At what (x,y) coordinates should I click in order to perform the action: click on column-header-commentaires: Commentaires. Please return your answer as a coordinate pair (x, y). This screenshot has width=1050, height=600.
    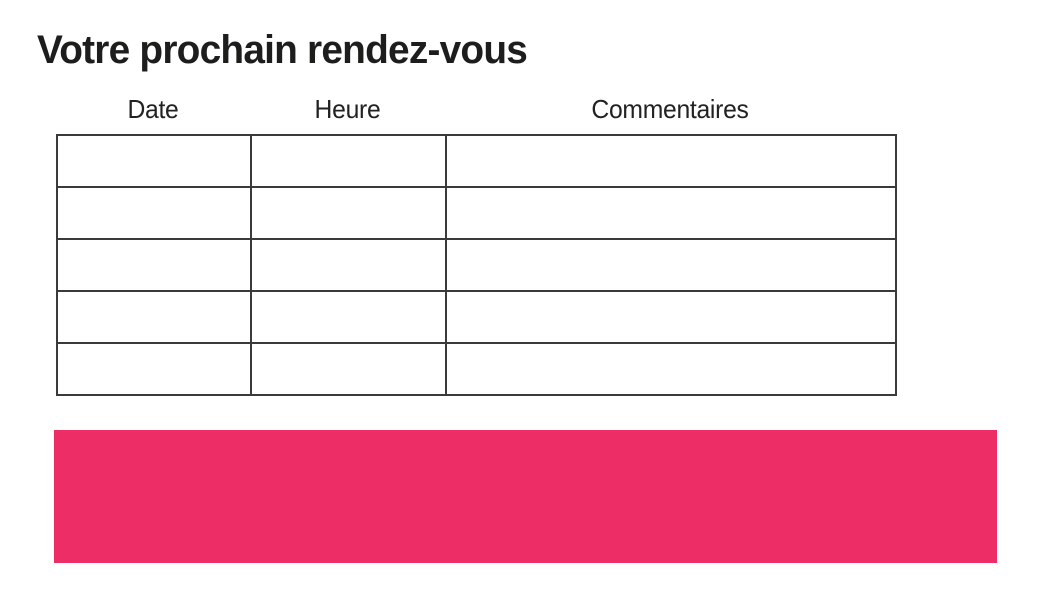
    Looking at the image, I should click on (670, 109).